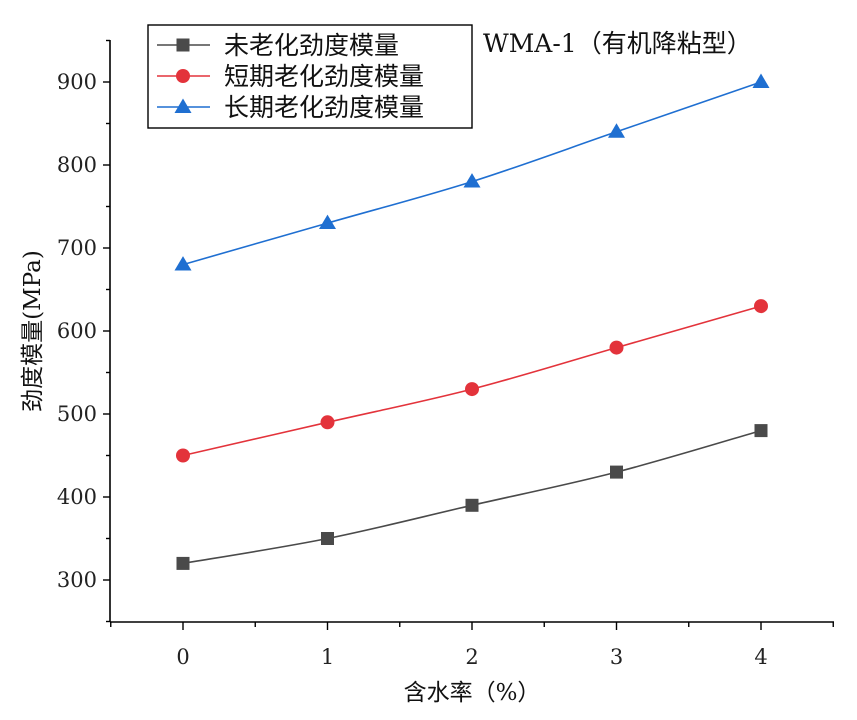  I want to click on x-tick-label: 2, so click(471, 657).